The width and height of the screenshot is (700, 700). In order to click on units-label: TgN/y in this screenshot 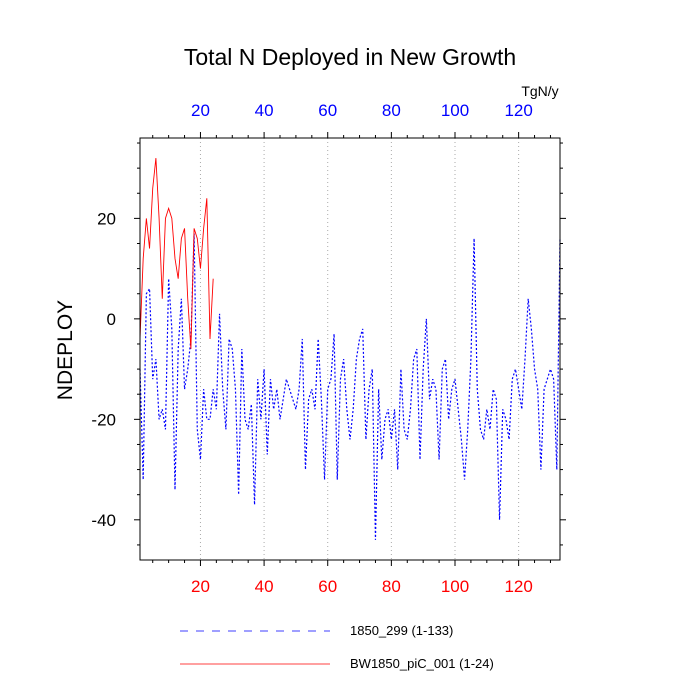, I will do `click(539, 91)`.